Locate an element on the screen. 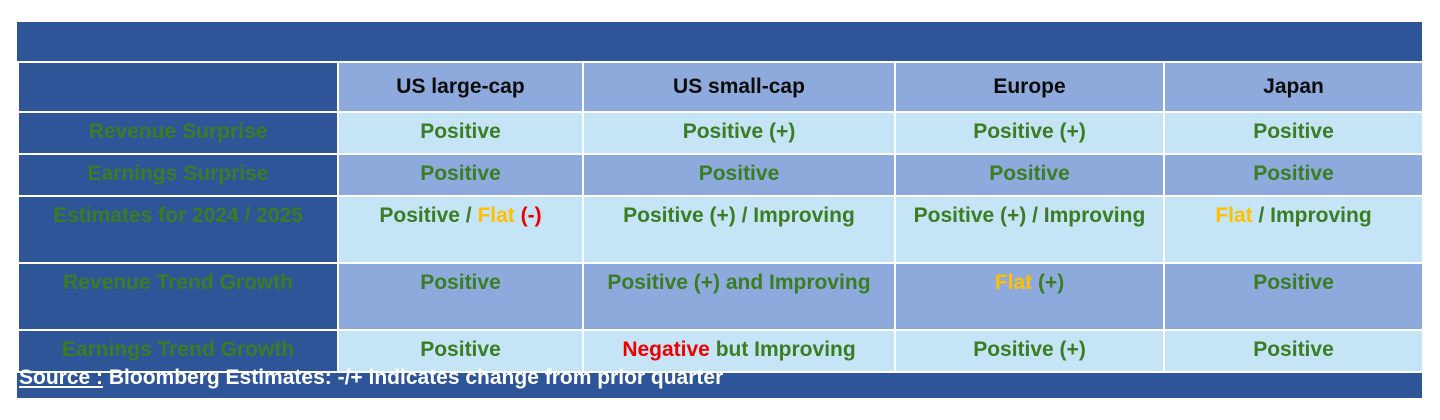  table-cell: Negative but Improving is located at coordinates (739, 351).